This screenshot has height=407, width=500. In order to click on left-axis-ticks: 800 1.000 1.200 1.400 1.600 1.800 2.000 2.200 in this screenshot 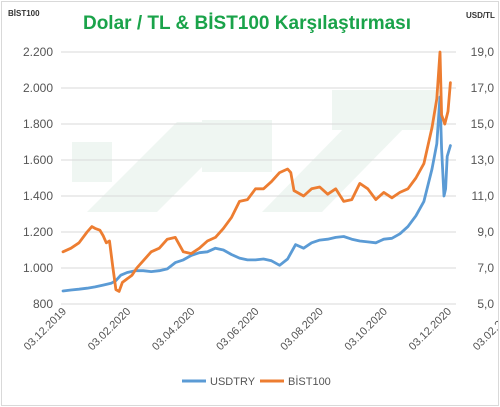, I will do `click(38, 178)`.